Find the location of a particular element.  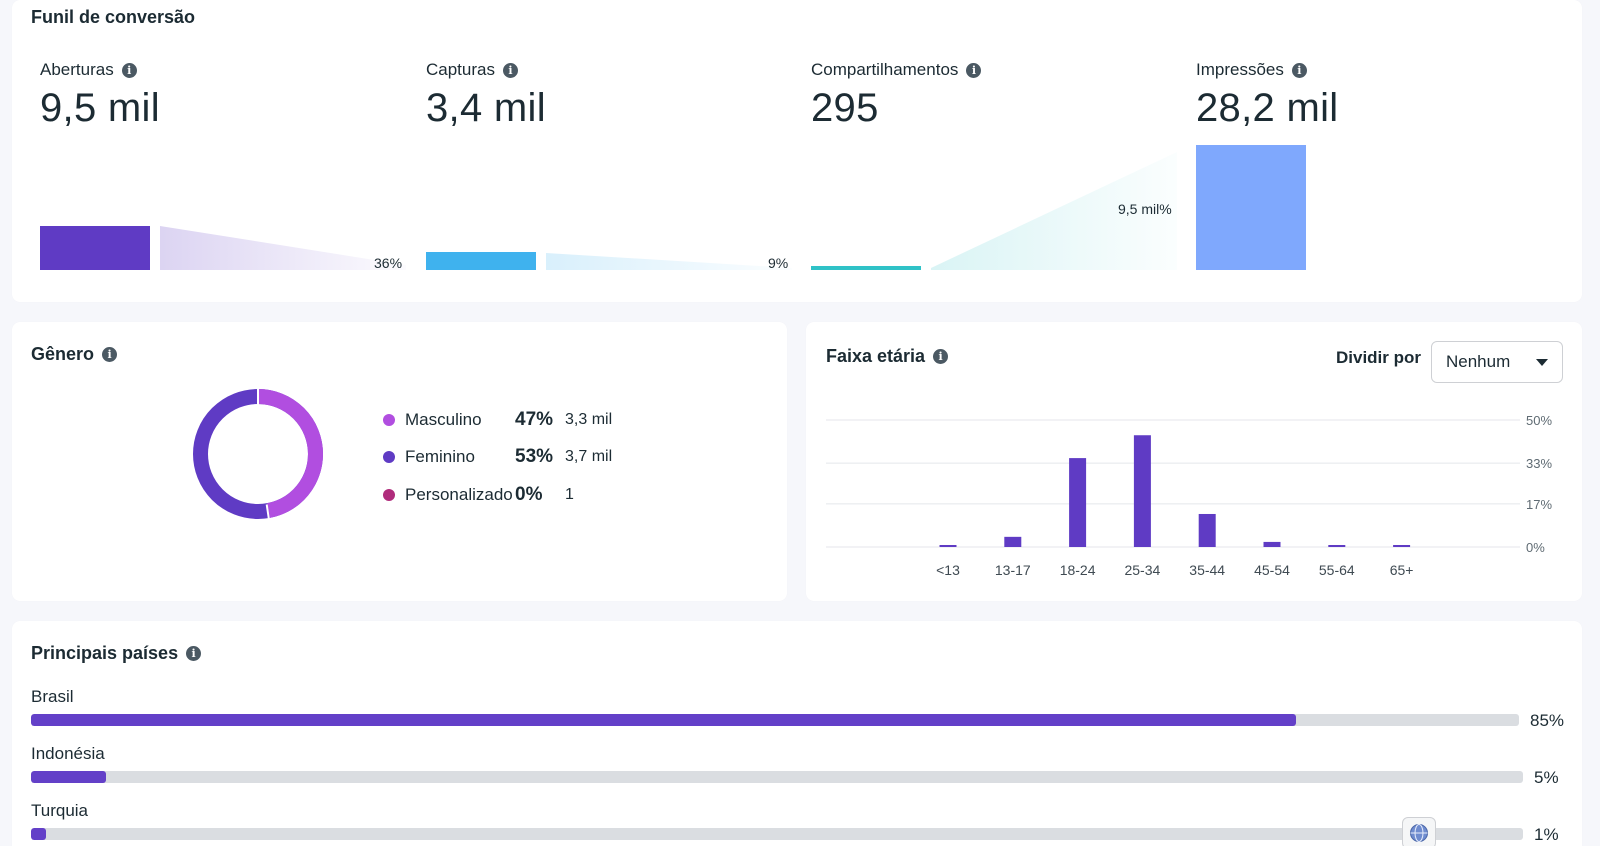

country-name-turquia: Turquia is located at coordinates (60, 810).